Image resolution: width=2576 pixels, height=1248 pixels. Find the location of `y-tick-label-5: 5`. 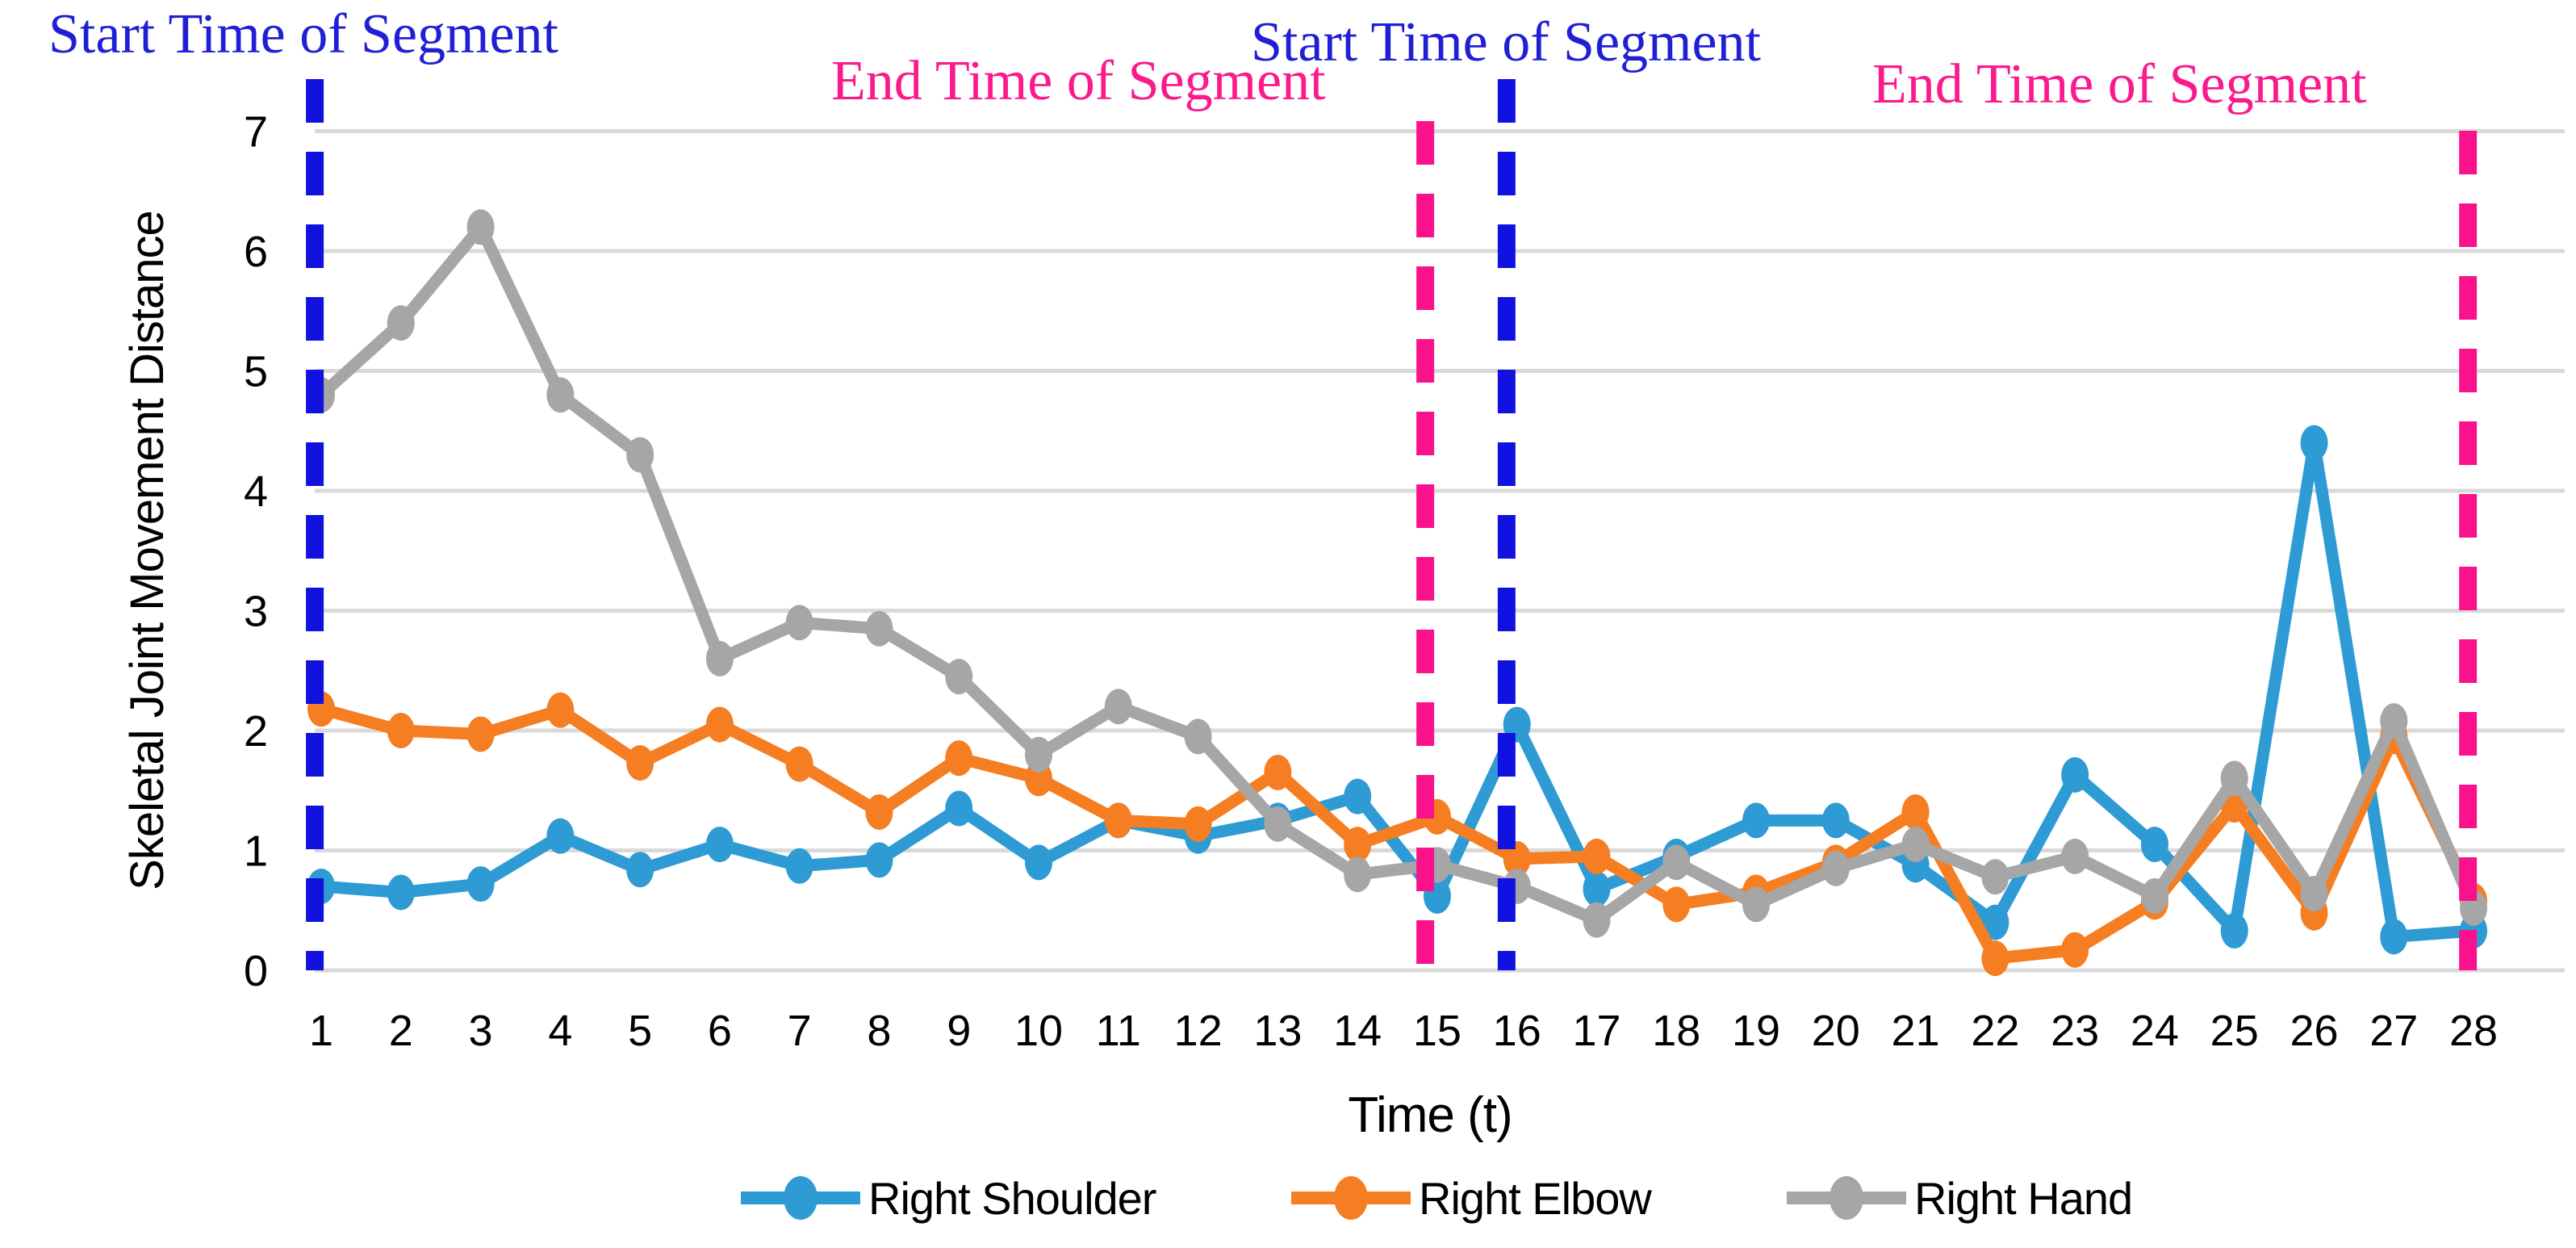

y-tick-label-5: 5 is located at coordinates (256, 372).